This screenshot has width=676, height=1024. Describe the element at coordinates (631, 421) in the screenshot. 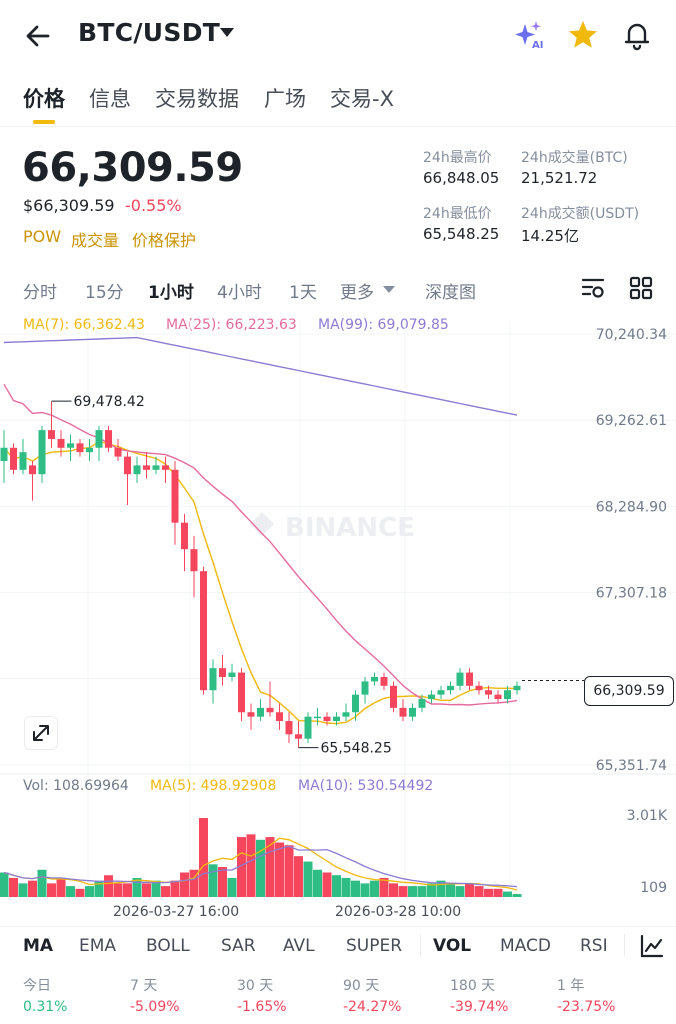

I see `y-tick-label: 69,262.61` at that location.